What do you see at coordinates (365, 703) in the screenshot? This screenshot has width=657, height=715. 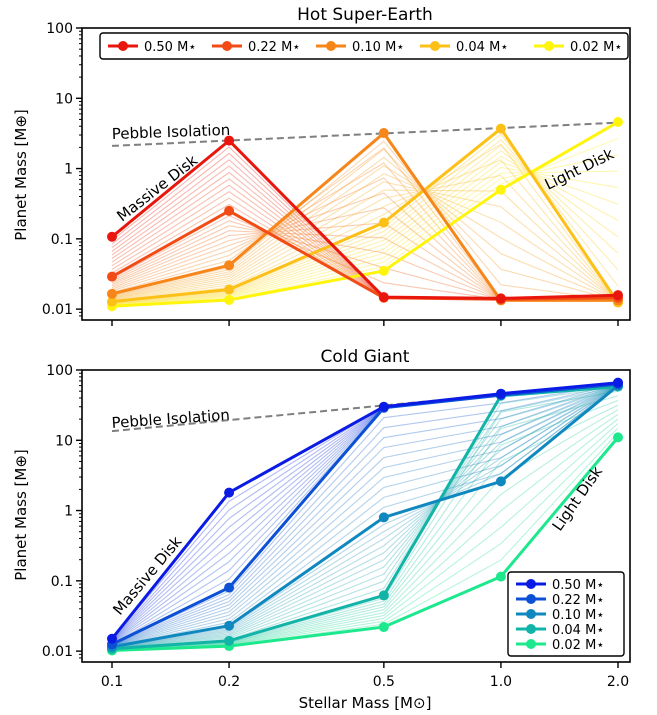 I see `x-axis-label: Stellar Mass [M⊙]` at bounding box center [365, 703].